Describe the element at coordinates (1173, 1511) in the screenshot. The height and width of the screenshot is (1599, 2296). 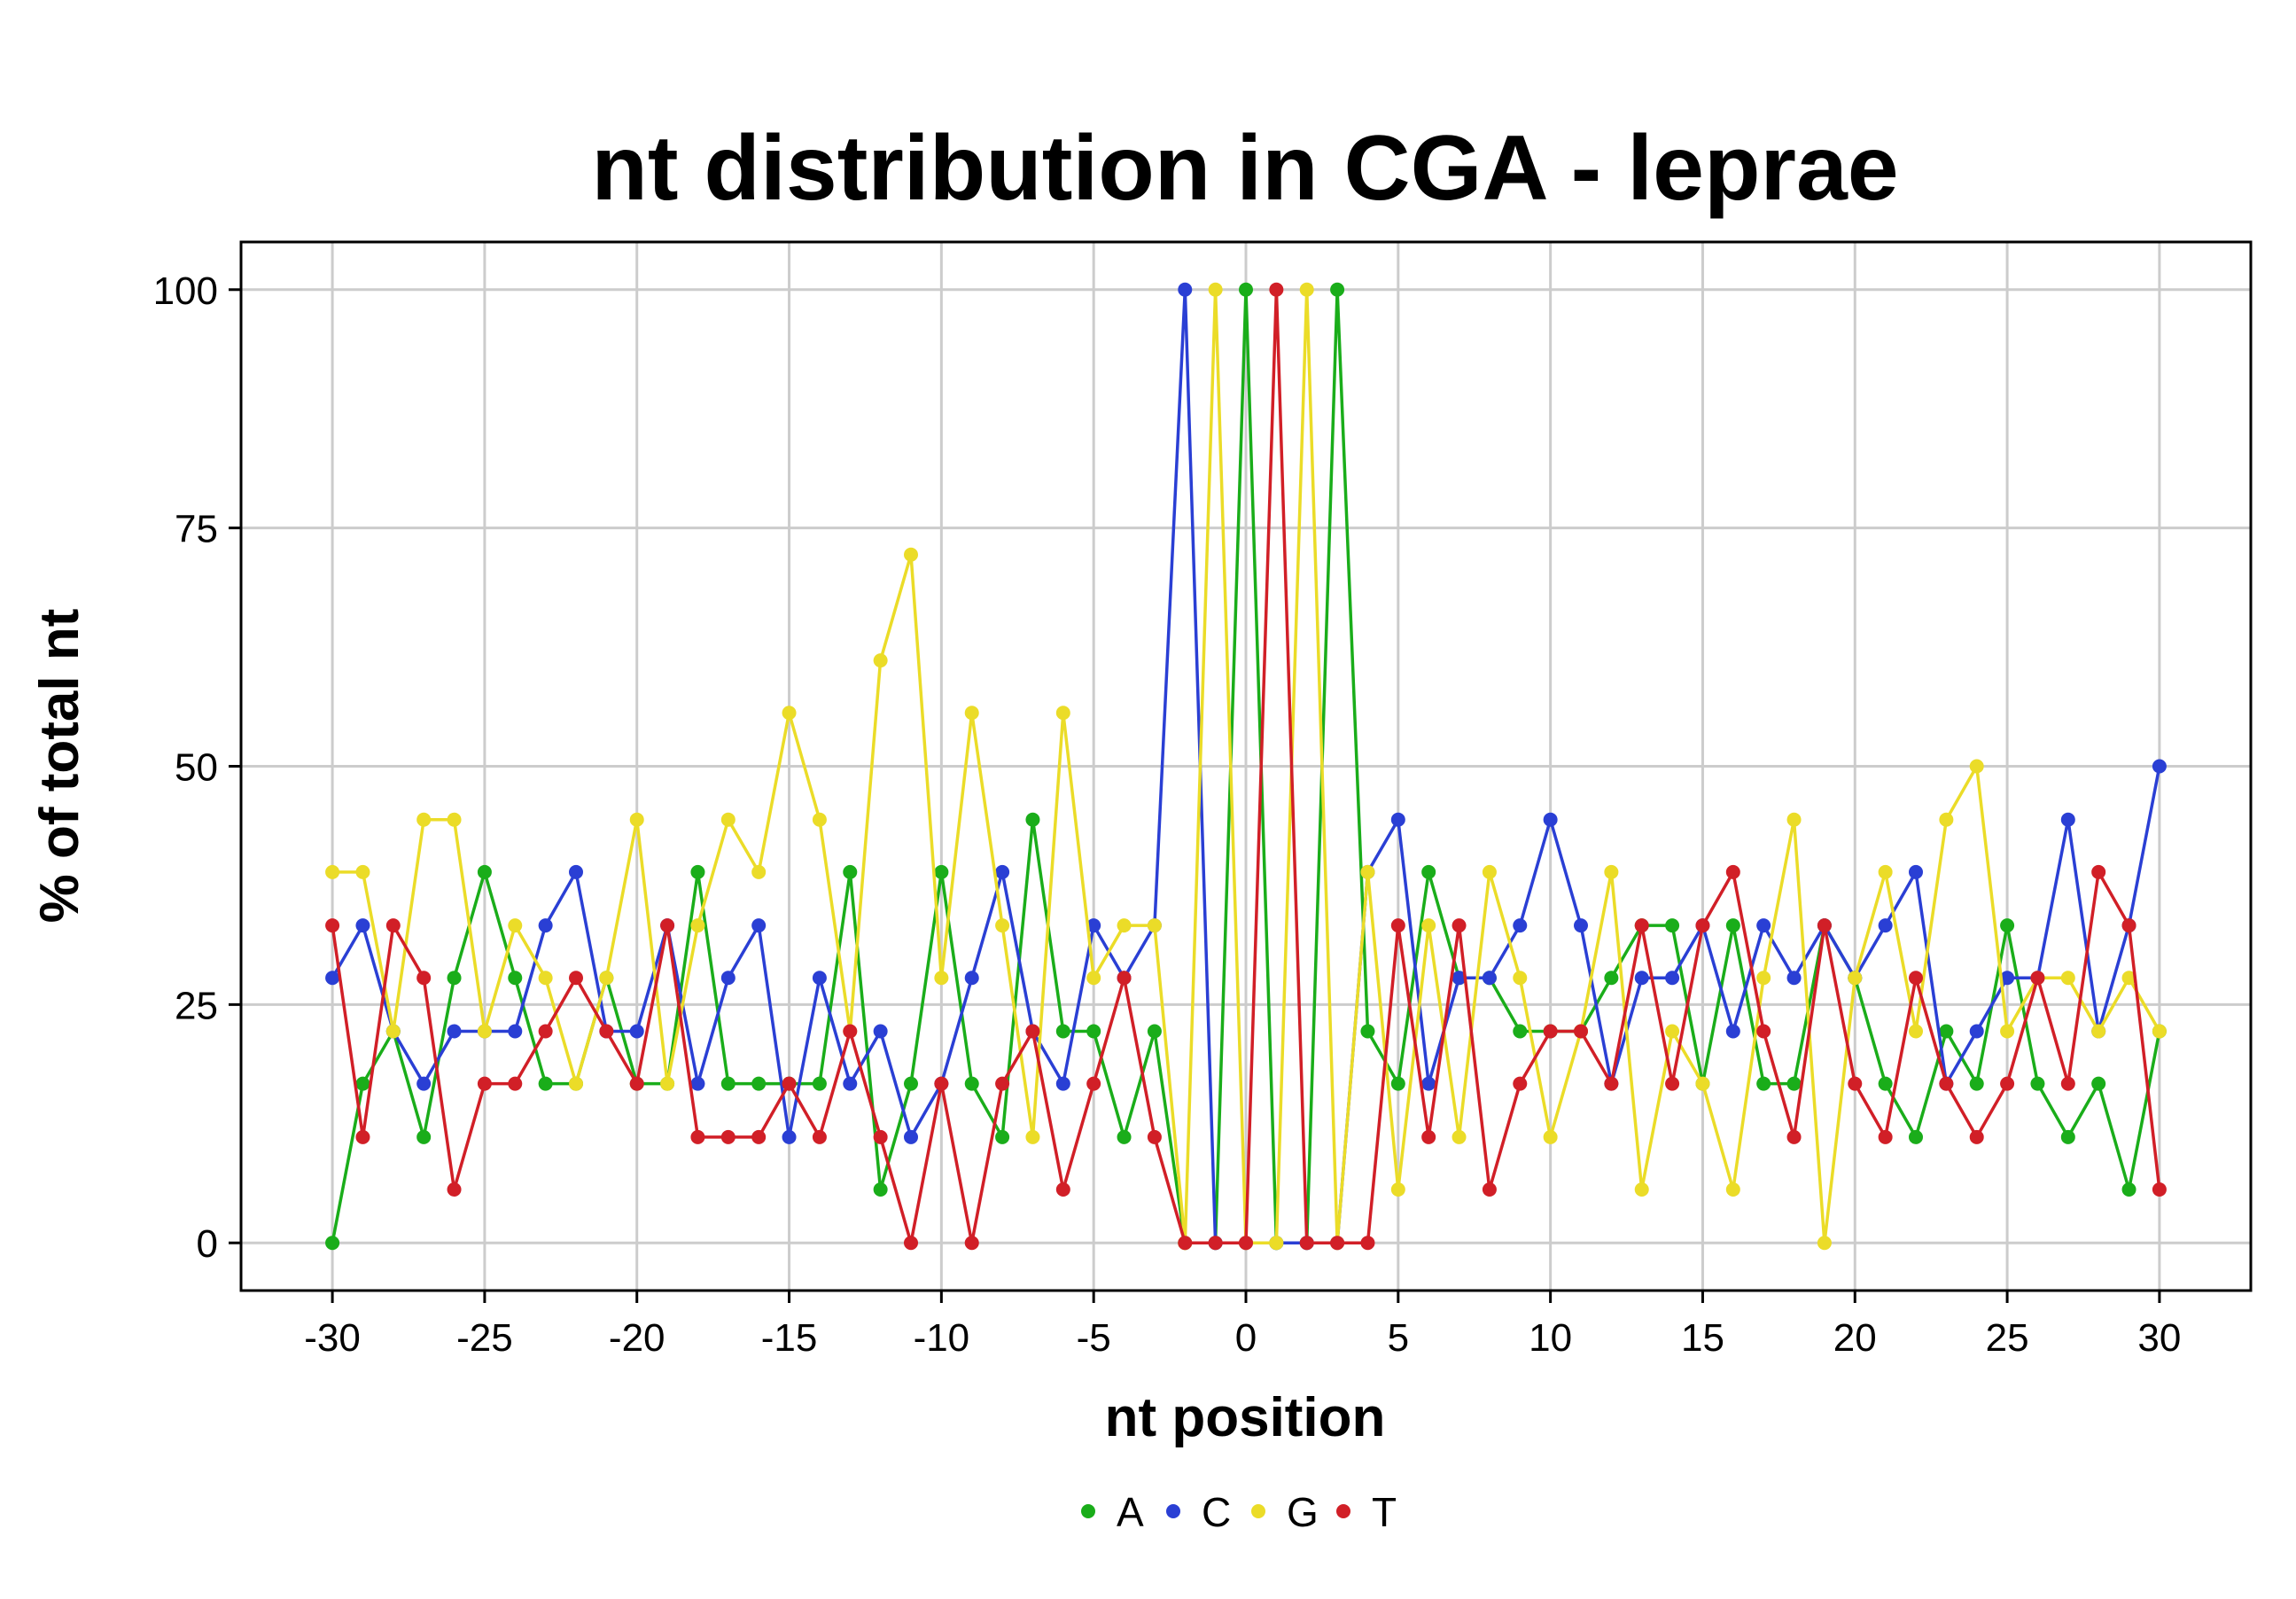
I see `legend-marker-C` at that location.